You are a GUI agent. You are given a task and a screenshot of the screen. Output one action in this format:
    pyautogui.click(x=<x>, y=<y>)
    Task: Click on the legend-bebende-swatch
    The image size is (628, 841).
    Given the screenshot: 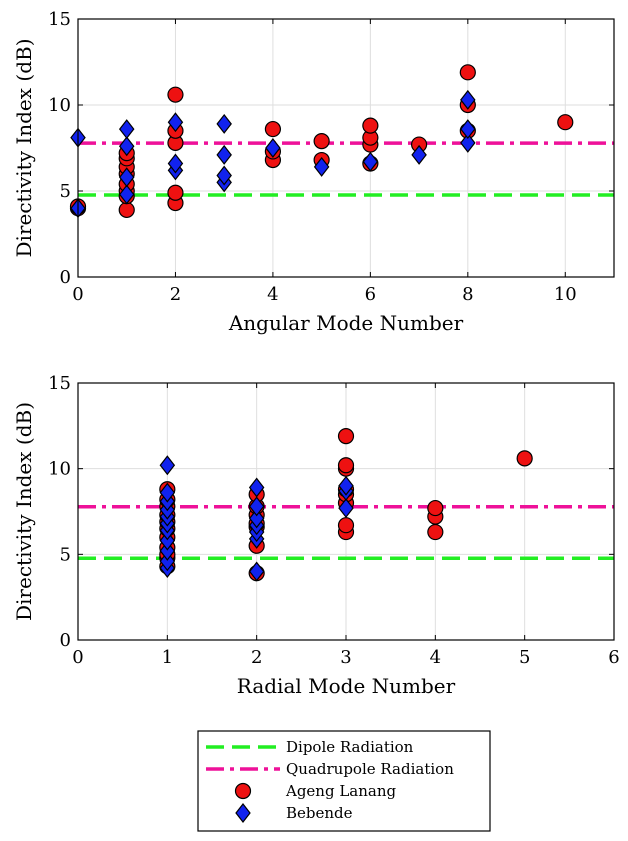 What is the action you would take?
    pyautogui.click(x=243, y=813)
    